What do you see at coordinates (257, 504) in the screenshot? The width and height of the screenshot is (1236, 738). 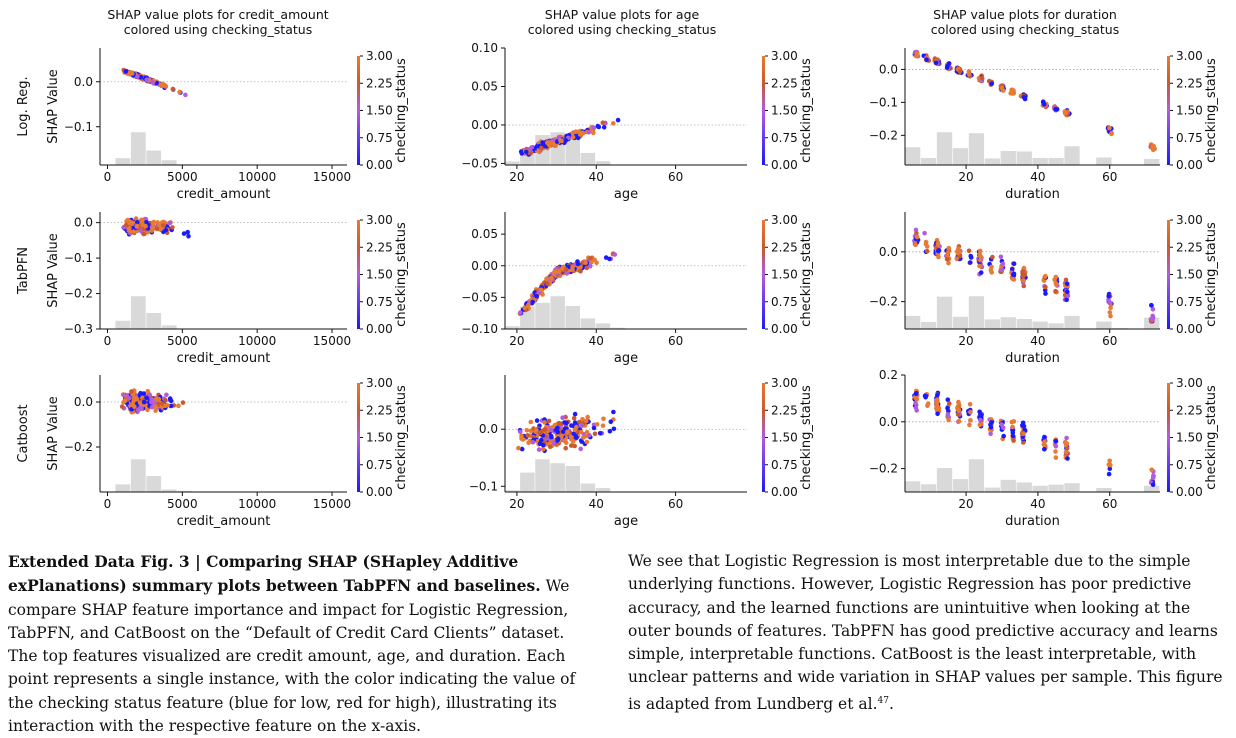 I see `x-tick-label: 10000` at bounding box center [257, 504].